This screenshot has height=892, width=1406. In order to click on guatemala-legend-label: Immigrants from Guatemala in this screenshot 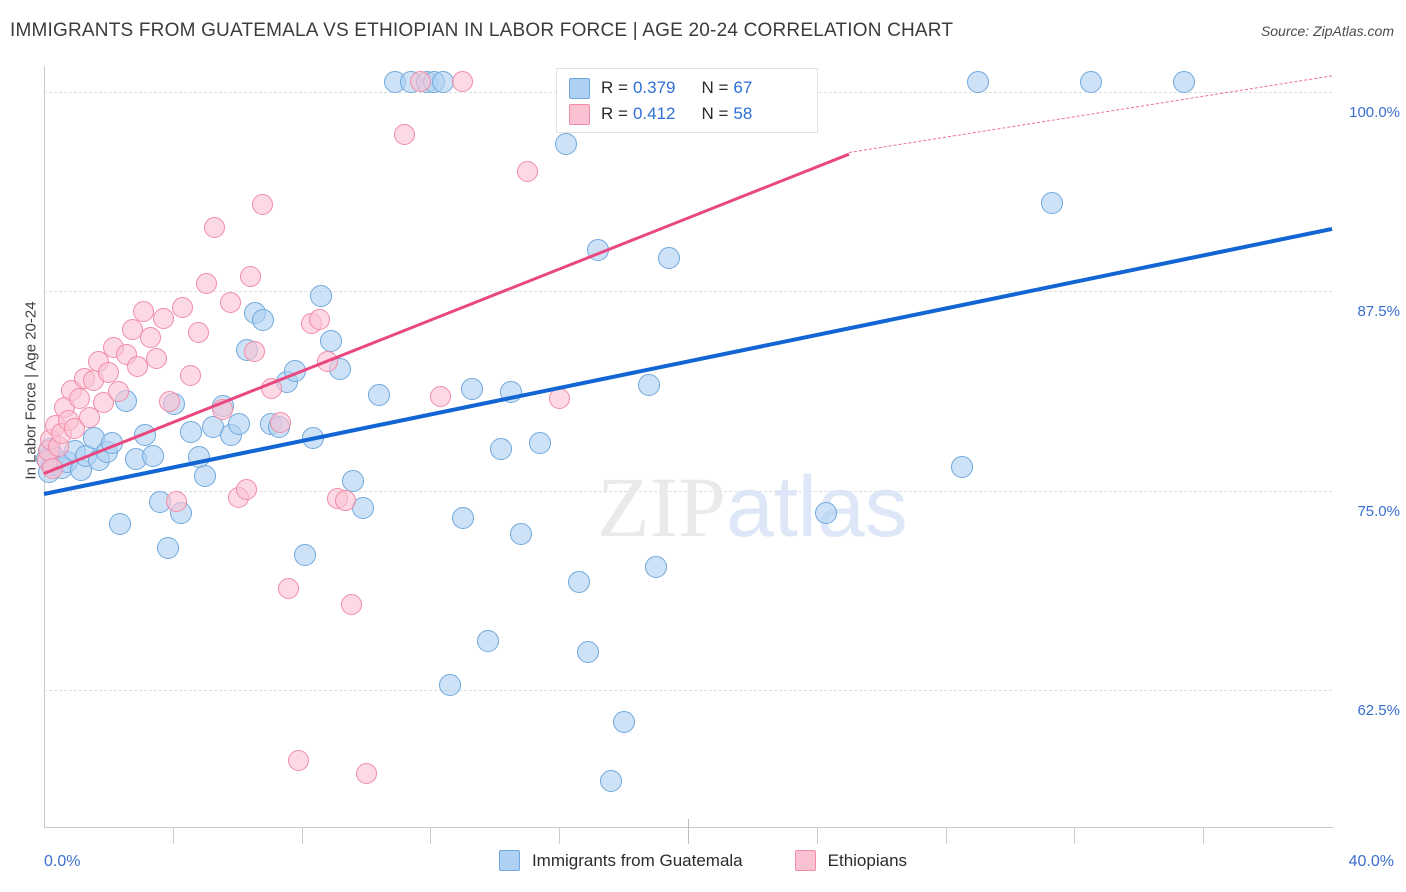, I will do `click(637, 860)`.